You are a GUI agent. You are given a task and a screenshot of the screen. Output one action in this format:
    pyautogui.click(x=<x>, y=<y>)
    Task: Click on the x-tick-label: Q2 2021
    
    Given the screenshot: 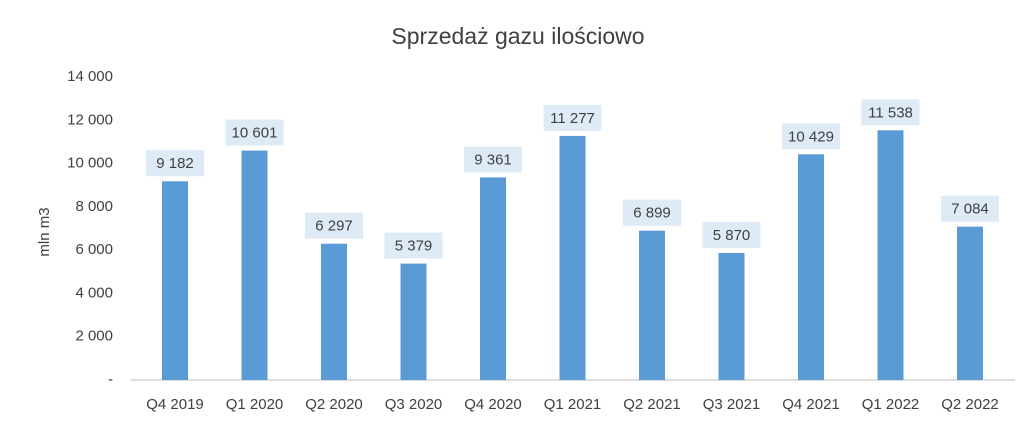 What is the action you would take?
    pyautogui.click(x=652, y=404)
    